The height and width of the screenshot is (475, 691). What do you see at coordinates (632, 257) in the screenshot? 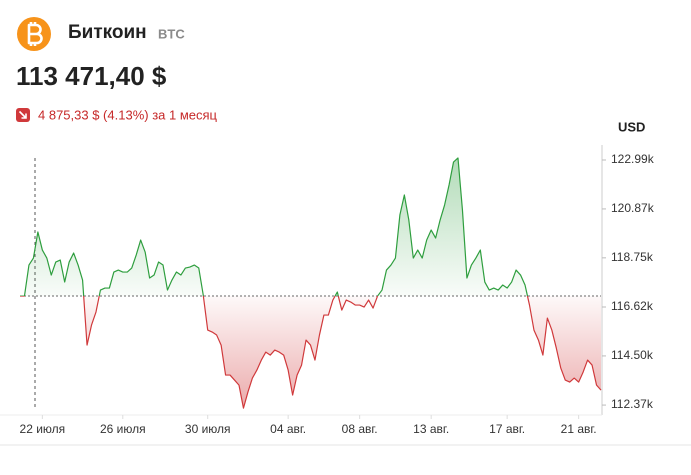
I see `y-tick-label: 118.75k` at bounding box center [632, 257].